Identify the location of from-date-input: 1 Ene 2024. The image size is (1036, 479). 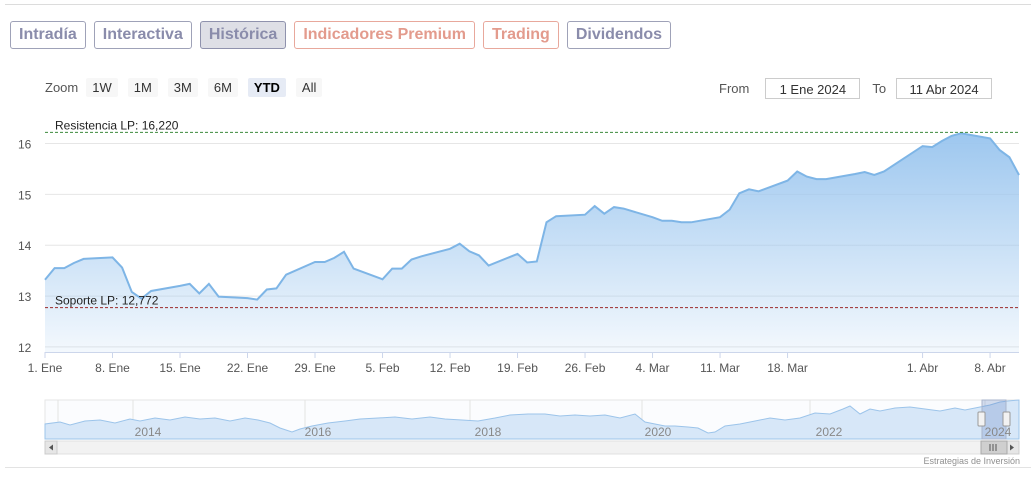
(813, 88).